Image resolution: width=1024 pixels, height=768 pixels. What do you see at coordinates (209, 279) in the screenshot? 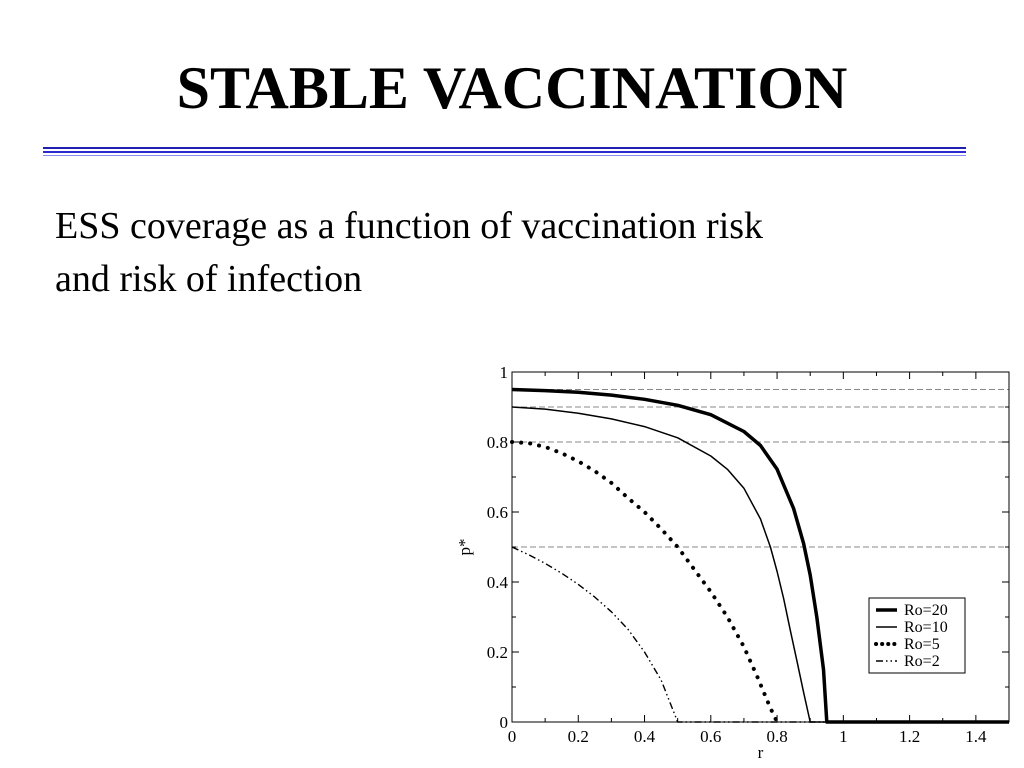
I see `subtitle-line-2: and risk of infection` at bounding box center [209, 279].